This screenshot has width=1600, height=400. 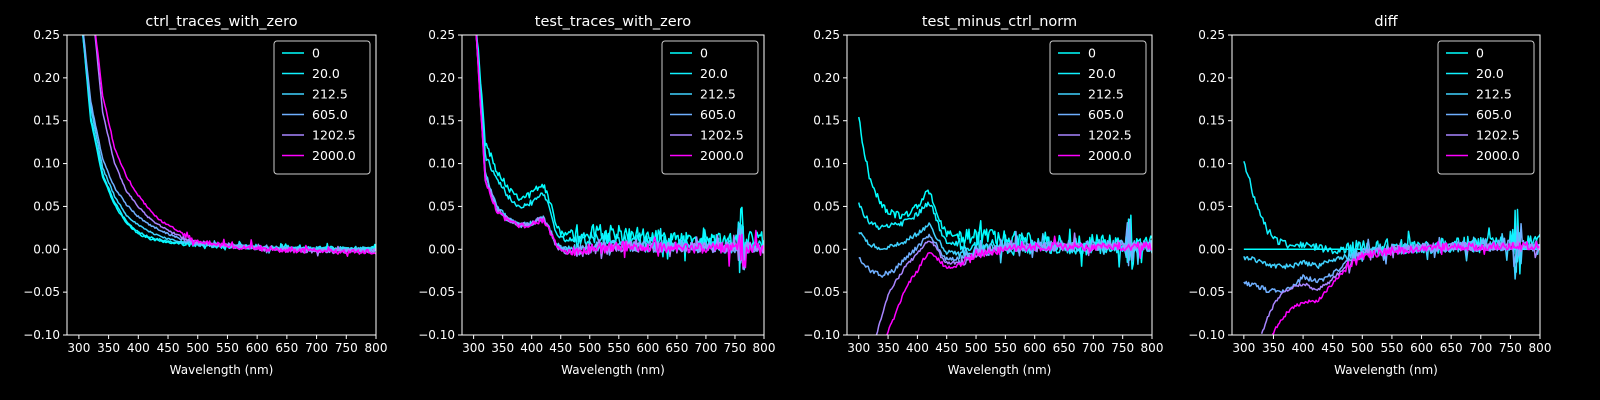 What do you see at coordinates (1110, 155) in the screenshot?
I see `legend-label: 2000.0` at bounding box center [1110, 155].